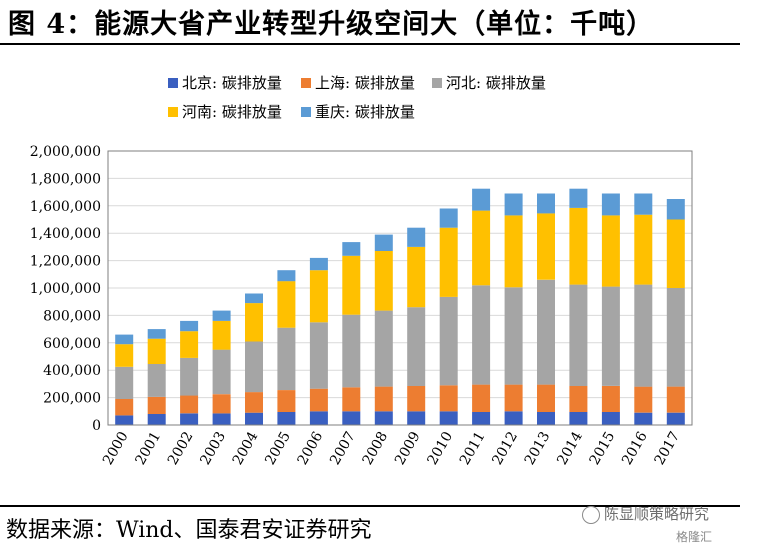 Image resolution: width=759 pixels, height=547 pixels. I want to click on legend-label: 上海: 碳排放量, so click(365, 83).